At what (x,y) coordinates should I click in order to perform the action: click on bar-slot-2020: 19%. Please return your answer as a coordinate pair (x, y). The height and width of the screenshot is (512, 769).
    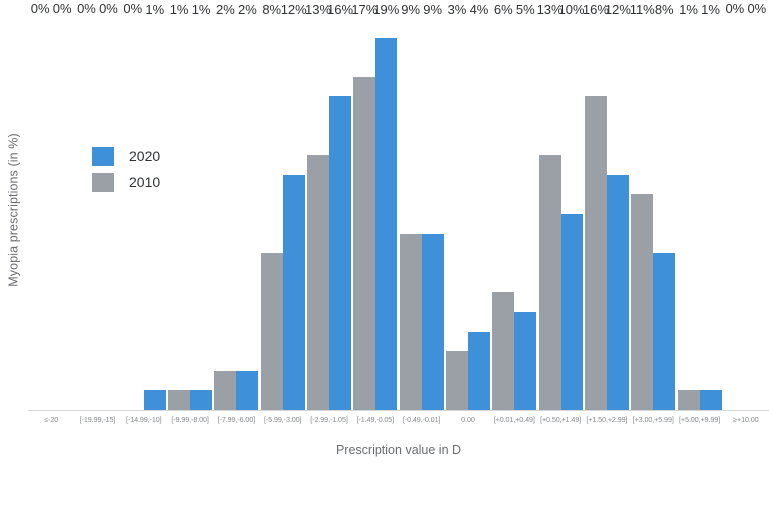
    Looking at the image, I should click on (386, 206).